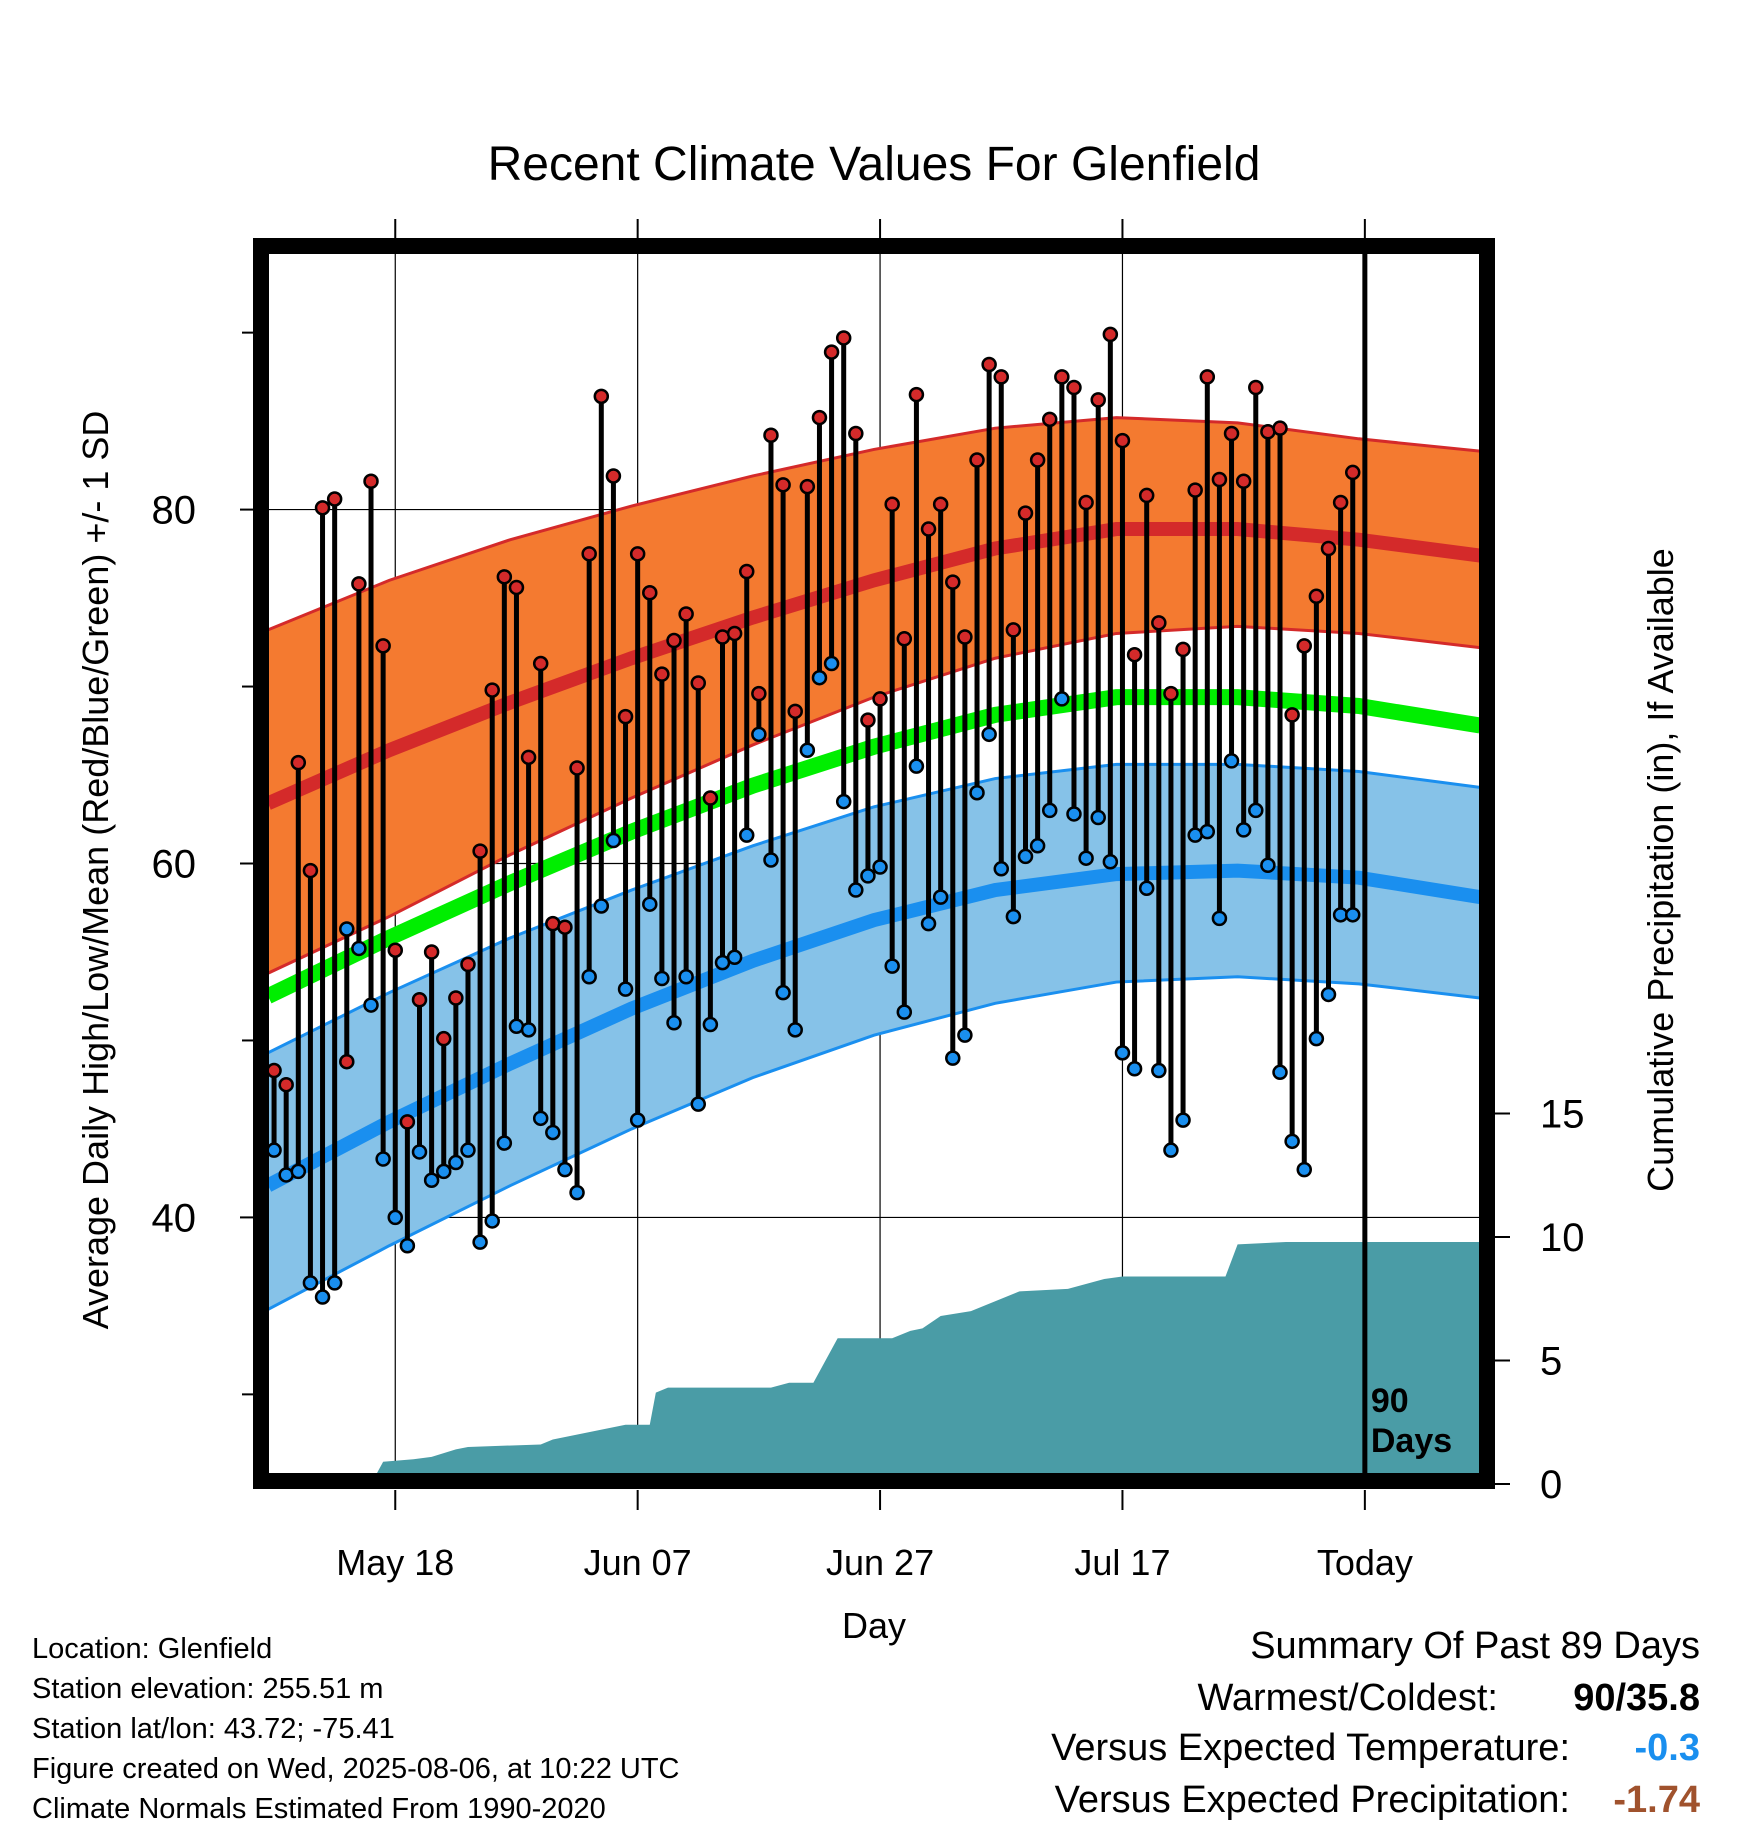 This screenshot has width=1748, height=1828. I want to click on y-tick-label: 80, so click(174, 511).